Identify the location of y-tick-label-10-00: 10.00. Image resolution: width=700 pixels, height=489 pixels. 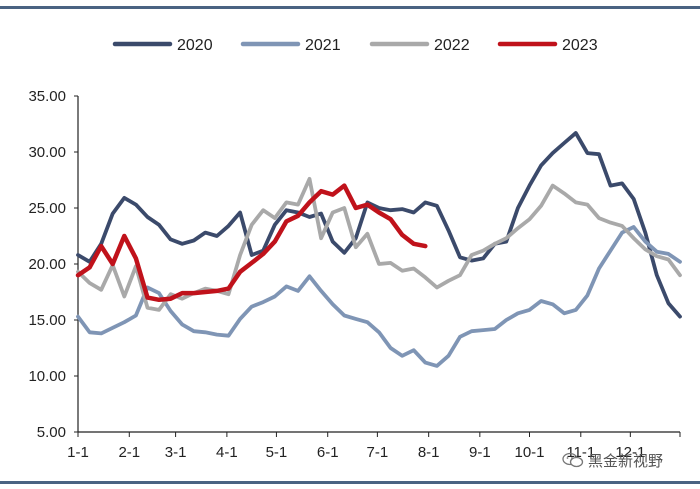
(47, 376).